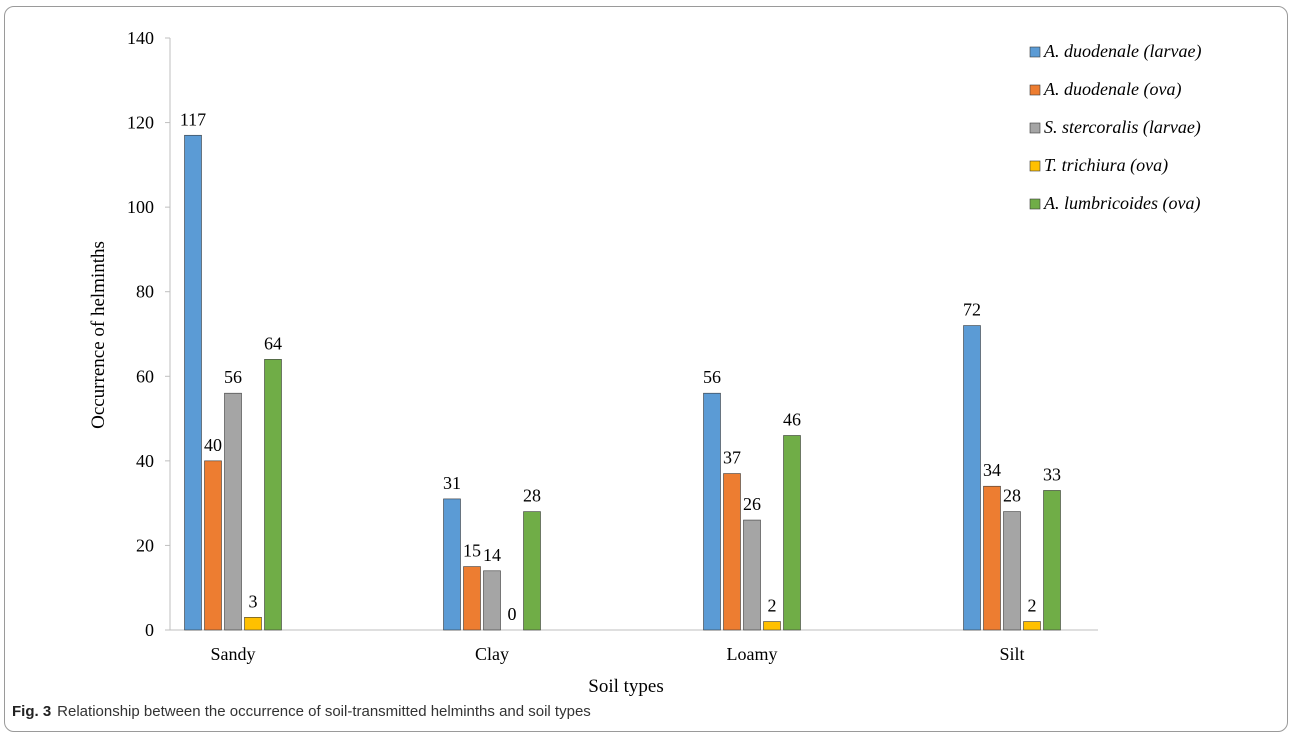  Describe the element at coordinates (792, 419) in the screenshot. I see `data-label: 46` at that location.